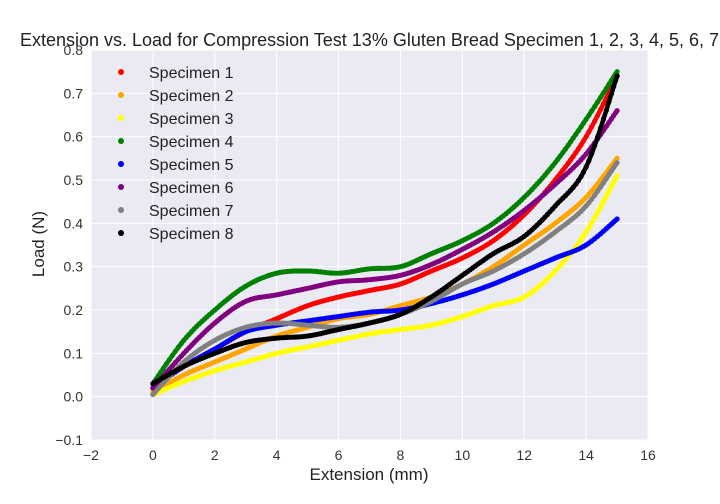 The image size is (720, 504). I want to click on legend-label: Specimen 1, so click(191, 73).